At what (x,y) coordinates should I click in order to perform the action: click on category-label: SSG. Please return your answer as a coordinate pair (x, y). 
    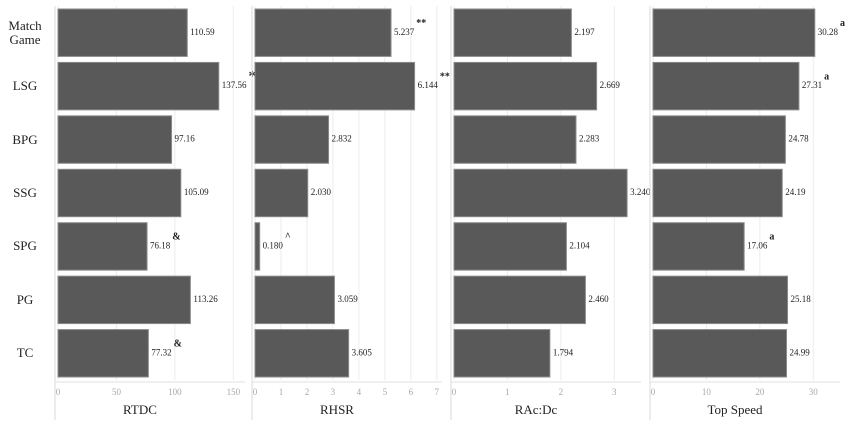
    Looking at the image, I should click on (25, 192).